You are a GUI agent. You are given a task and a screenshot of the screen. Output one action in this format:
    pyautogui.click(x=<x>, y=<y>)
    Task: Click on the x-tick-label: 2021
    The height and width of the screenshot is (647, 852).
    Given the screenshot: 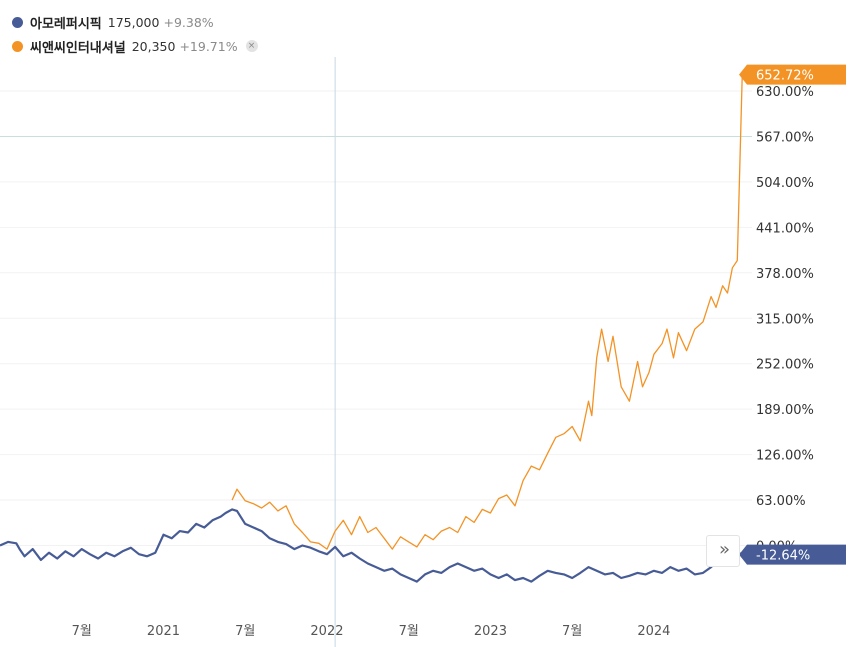 What is the action you would take?
    pyautogui.click(x=163, y=631)
    